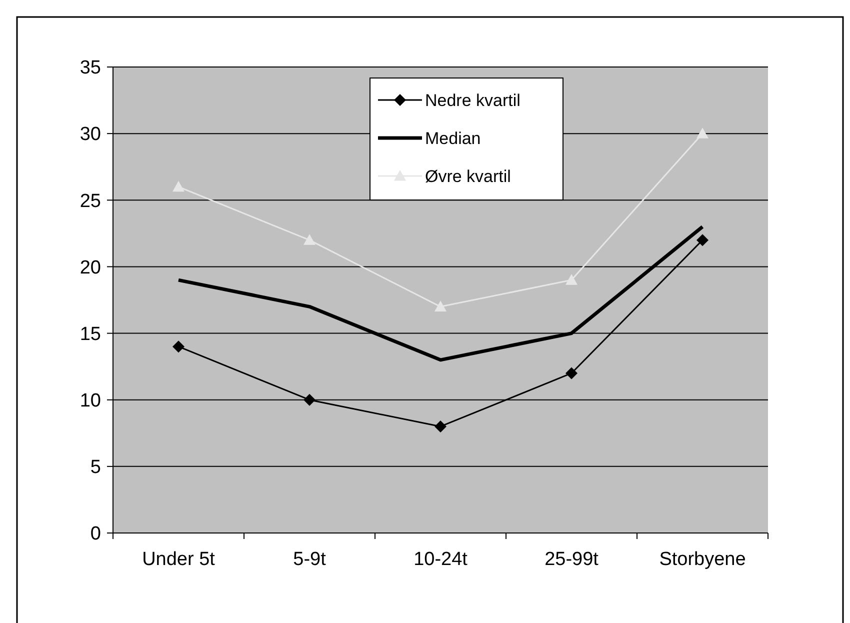  Describe the element at coordinates (702, 559) in the screenshot. I see `x-tick-label: Storbyene` at that location.